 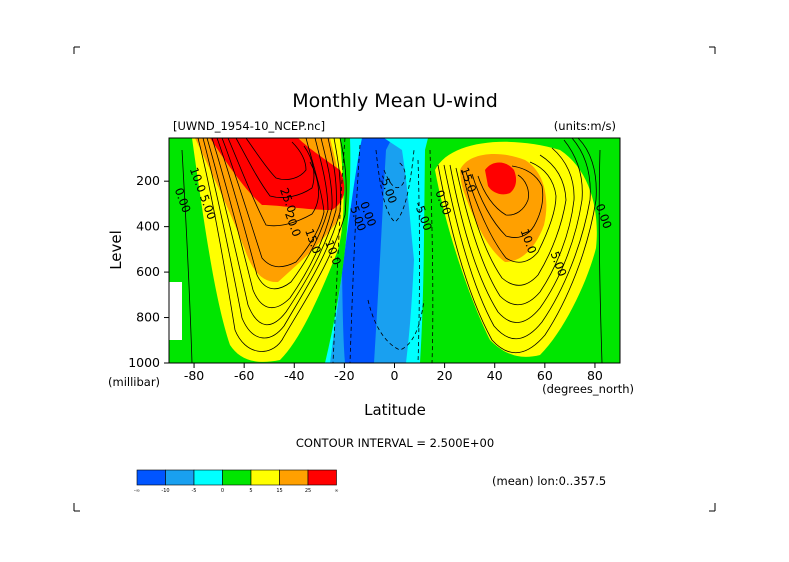 I want to click on x-axis: -80 -60 -40 -20 0 20 40 60 80, so click(x=393, y=373).